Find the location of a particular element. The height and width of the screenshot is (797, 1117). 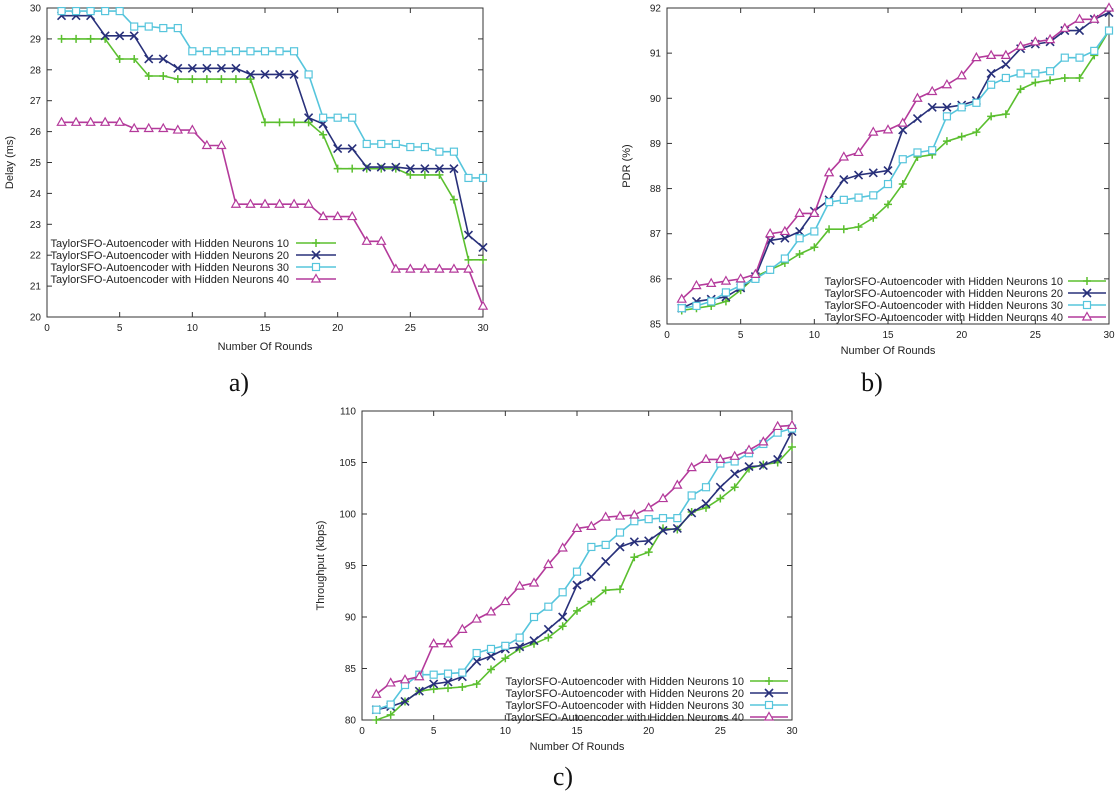

y-tick-label: 88 is located at coordinates (656, 189).